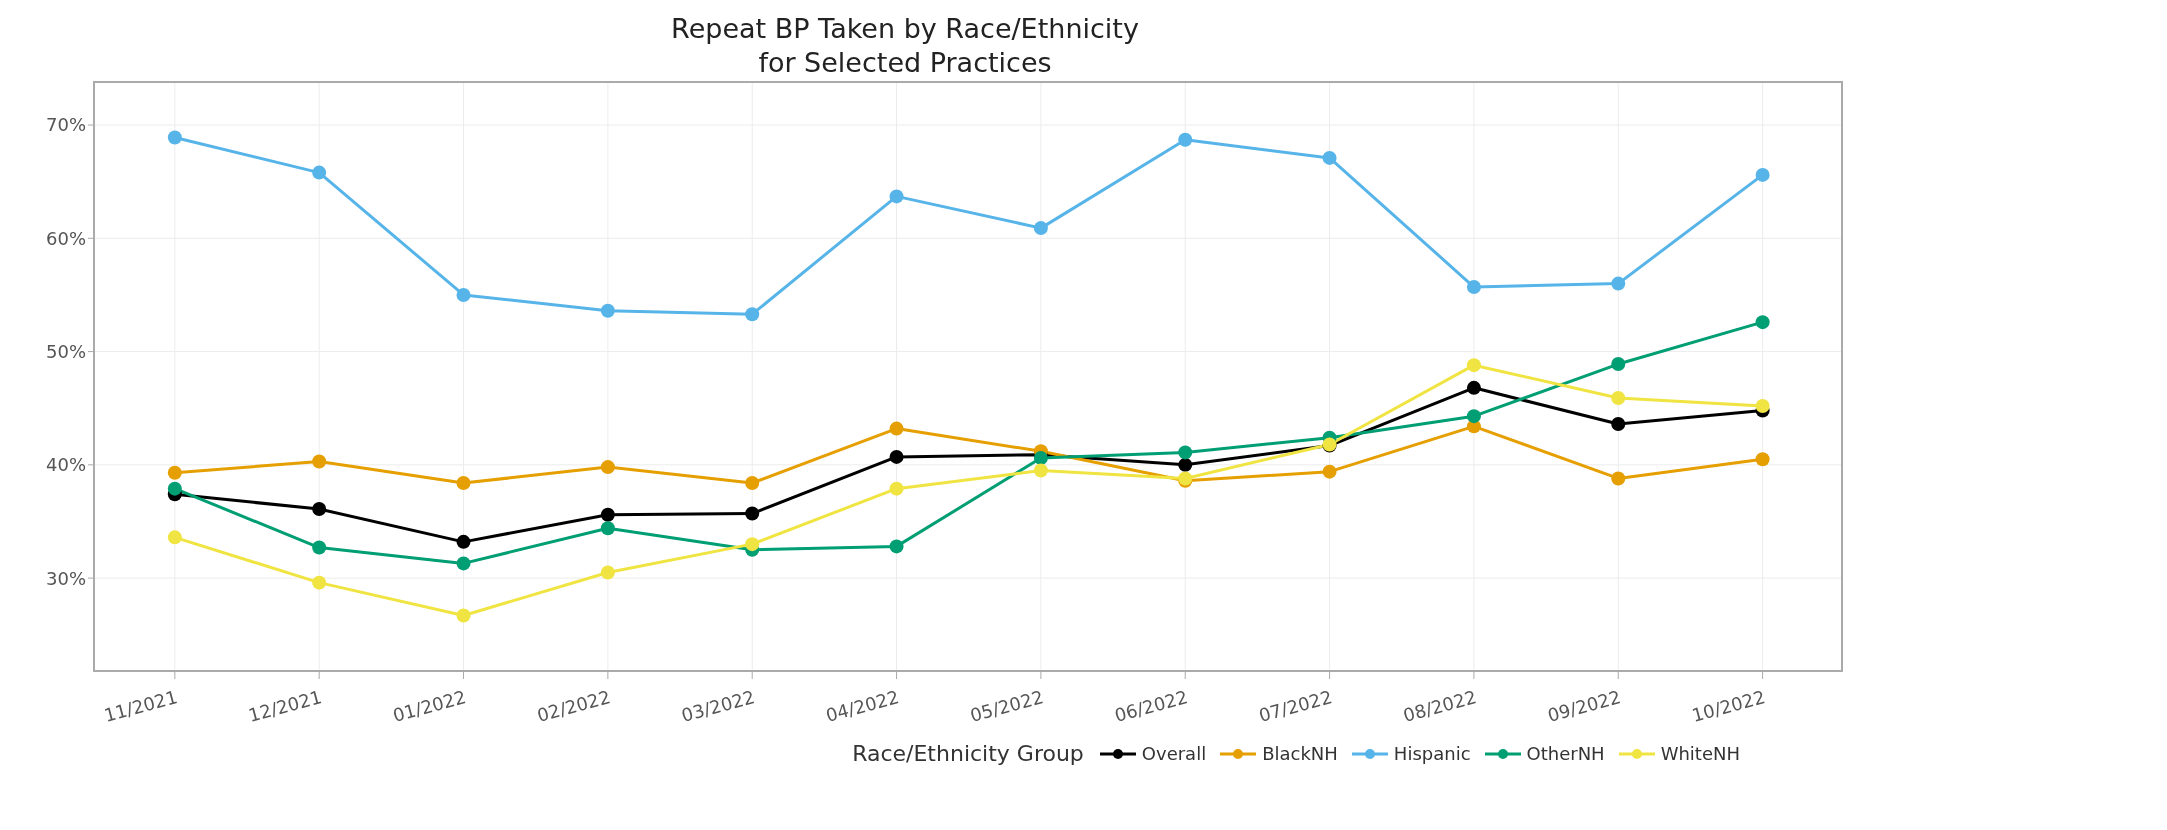 This screenshot has height=830, width=2167. I want to click on chart-title: Repeat BP Taken by Race/Ethnicity for Selected Practices, so click(905, 45).